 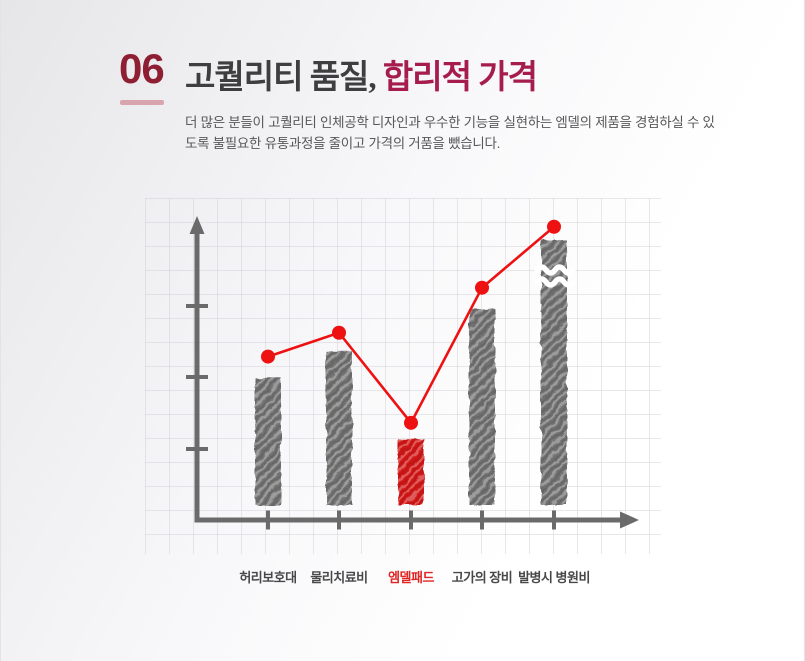 What do you see at coordinates (456, 78) in the screenshot?
I see `page-title-accent: 합리적 가격` at bounding box center [456, 78].